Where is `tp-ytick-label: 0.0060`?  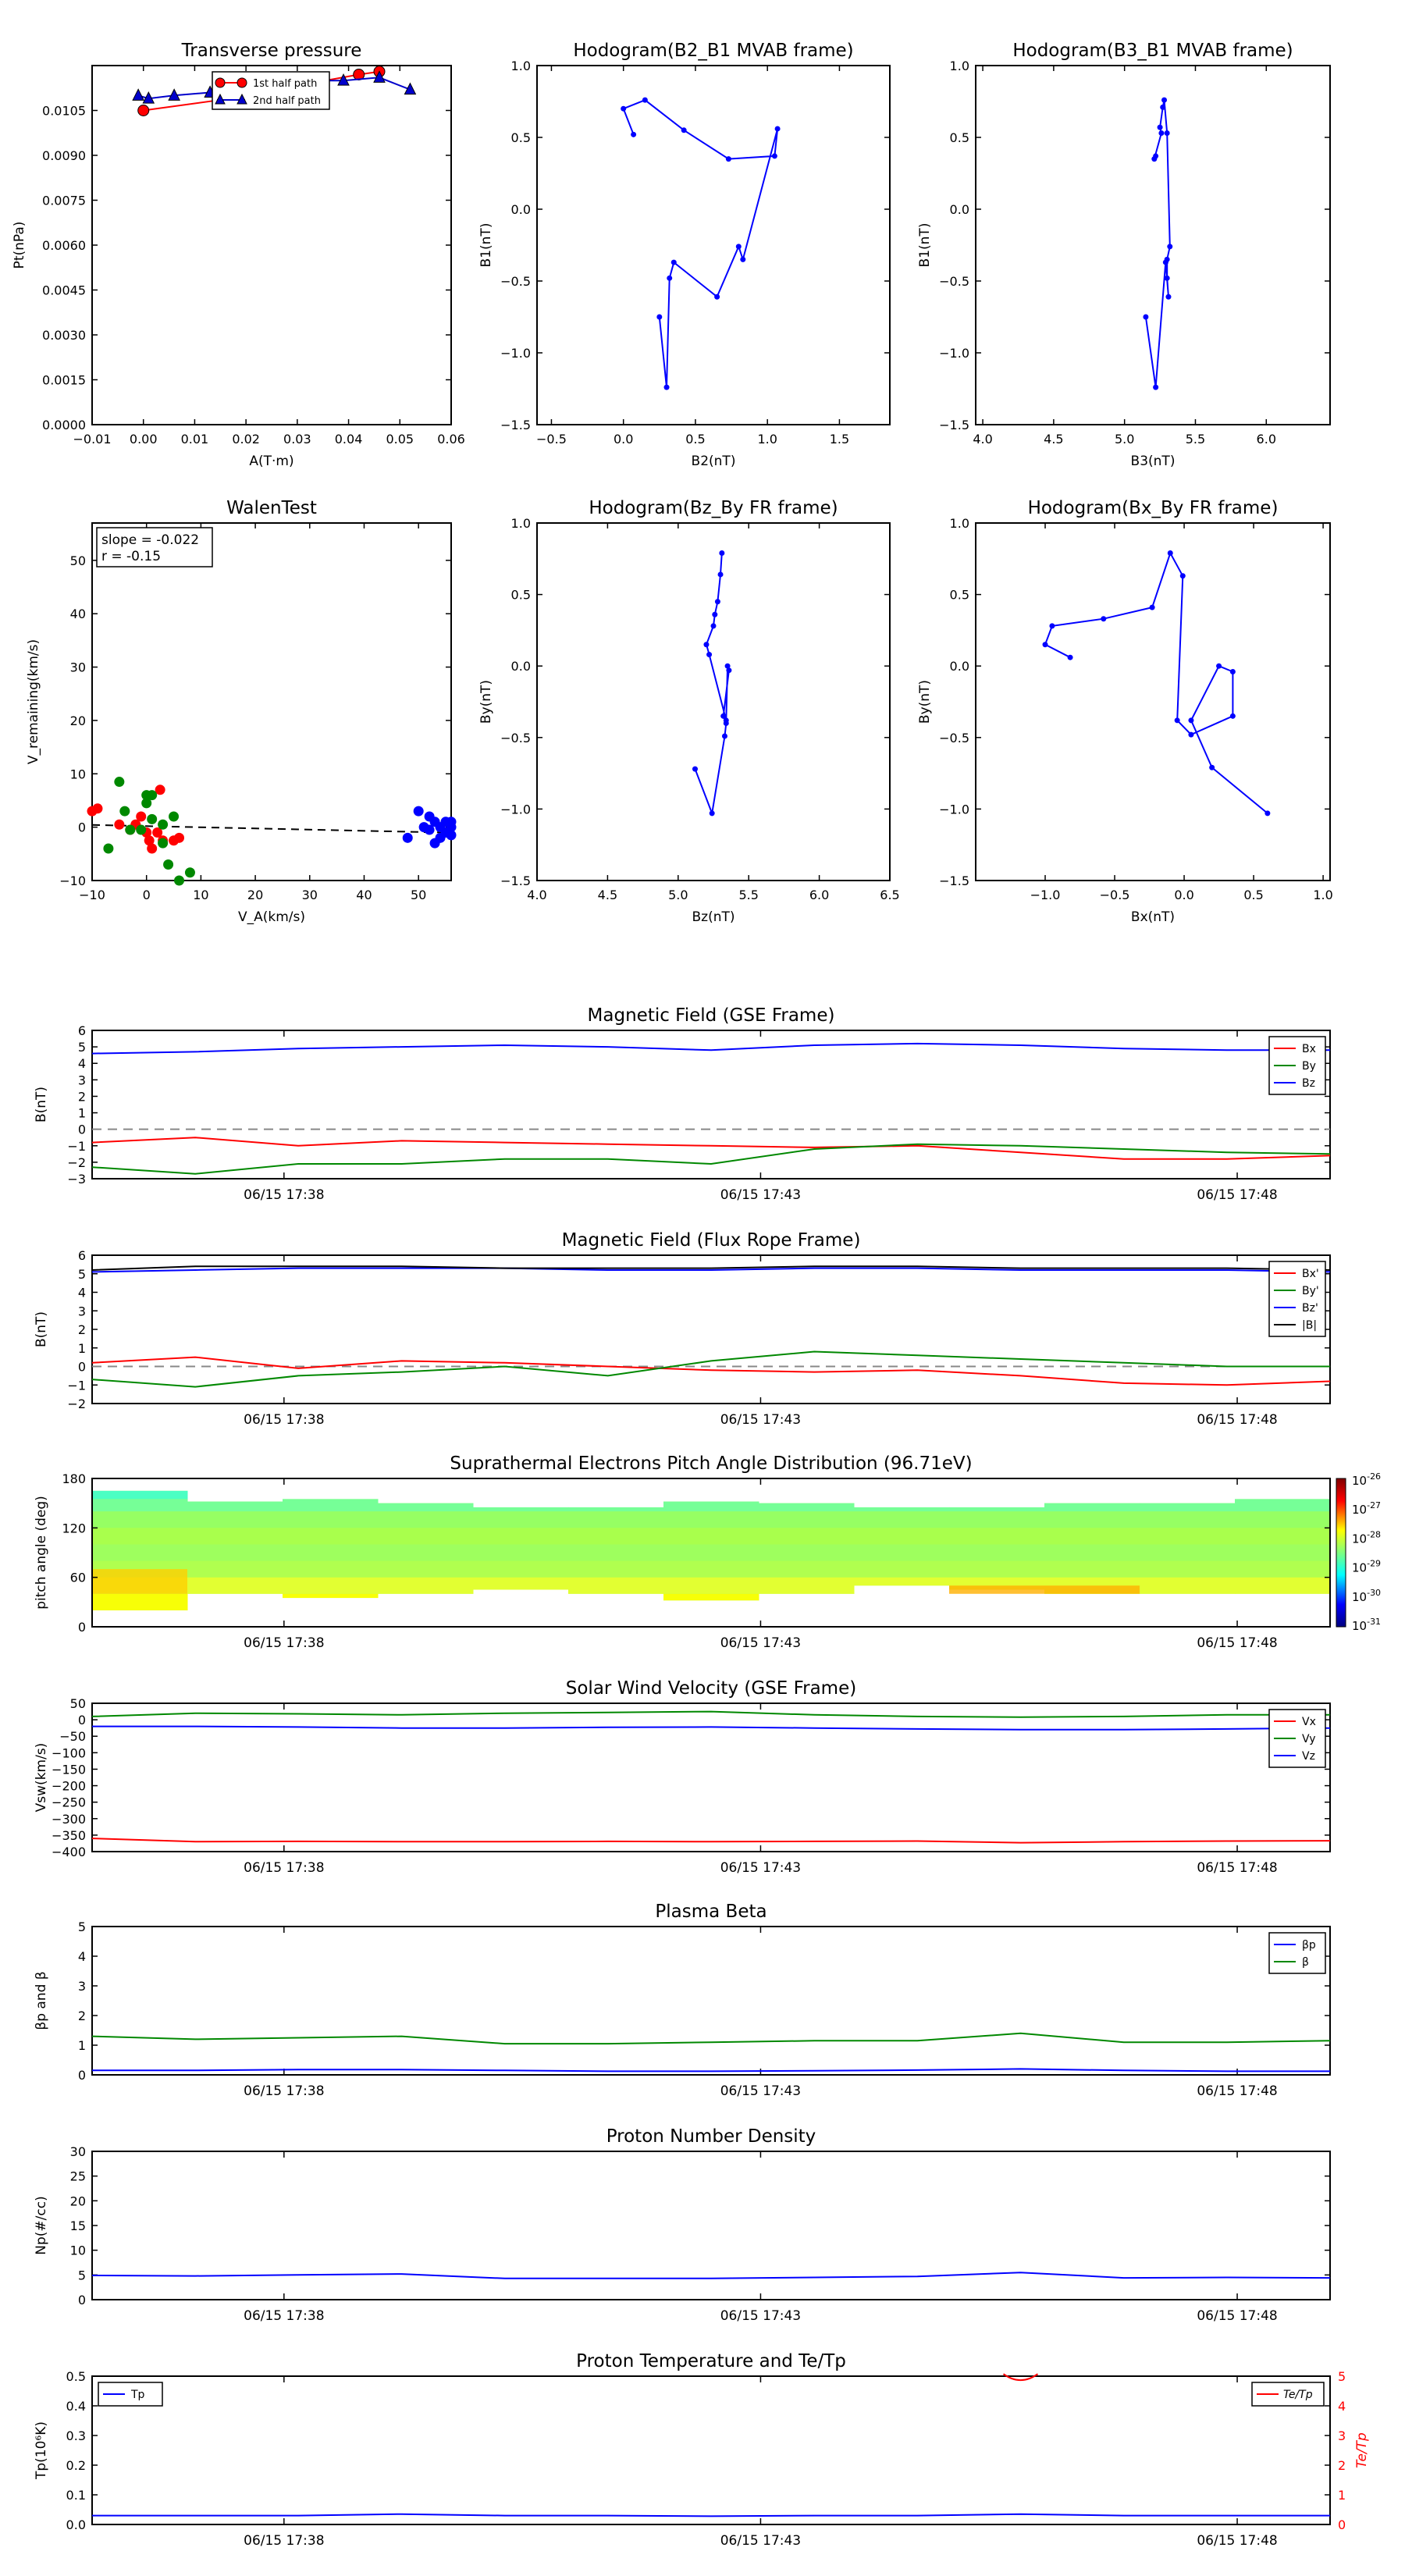
tp-ytick-label: 0.0060 is located at coordinates (64, 245).